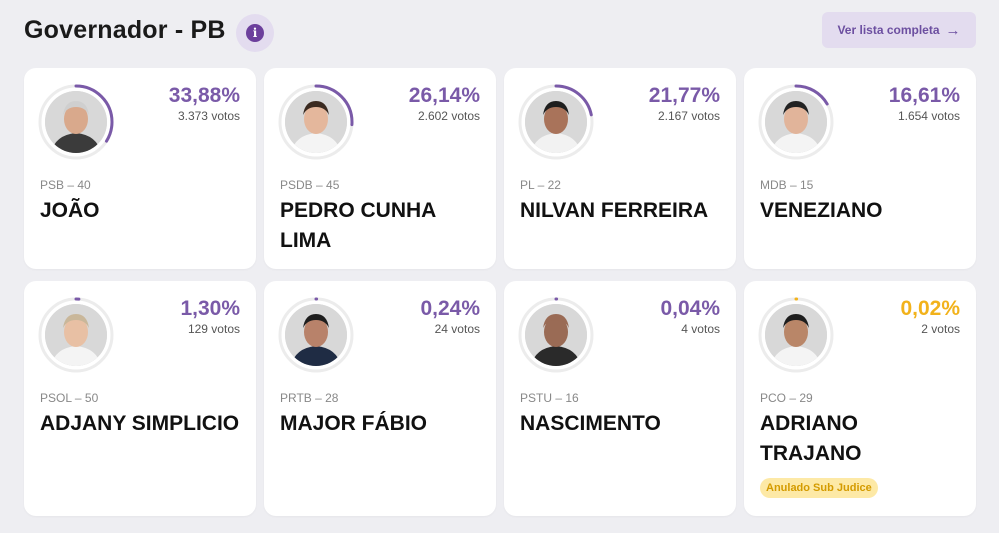 This screenshot has width=999, height=533. I want to click on candidate-card: 33,88% 3.373 votos PSB – 40 JOÃO, so click(140, 168).